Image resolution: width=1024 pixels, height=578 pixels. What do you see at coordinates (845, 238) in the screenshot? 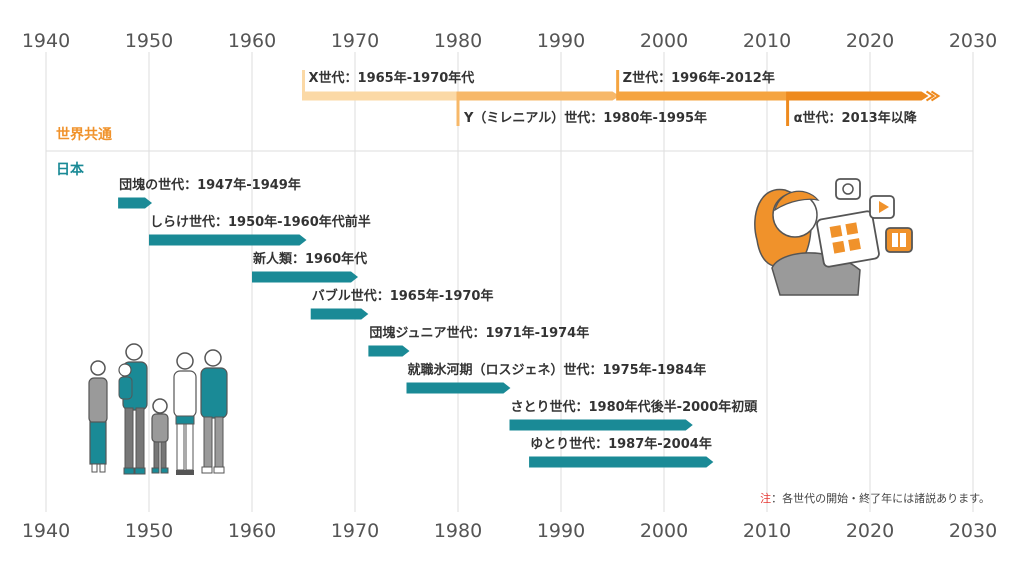
I see `tablet-tiles` at bounding box center [845, 238].